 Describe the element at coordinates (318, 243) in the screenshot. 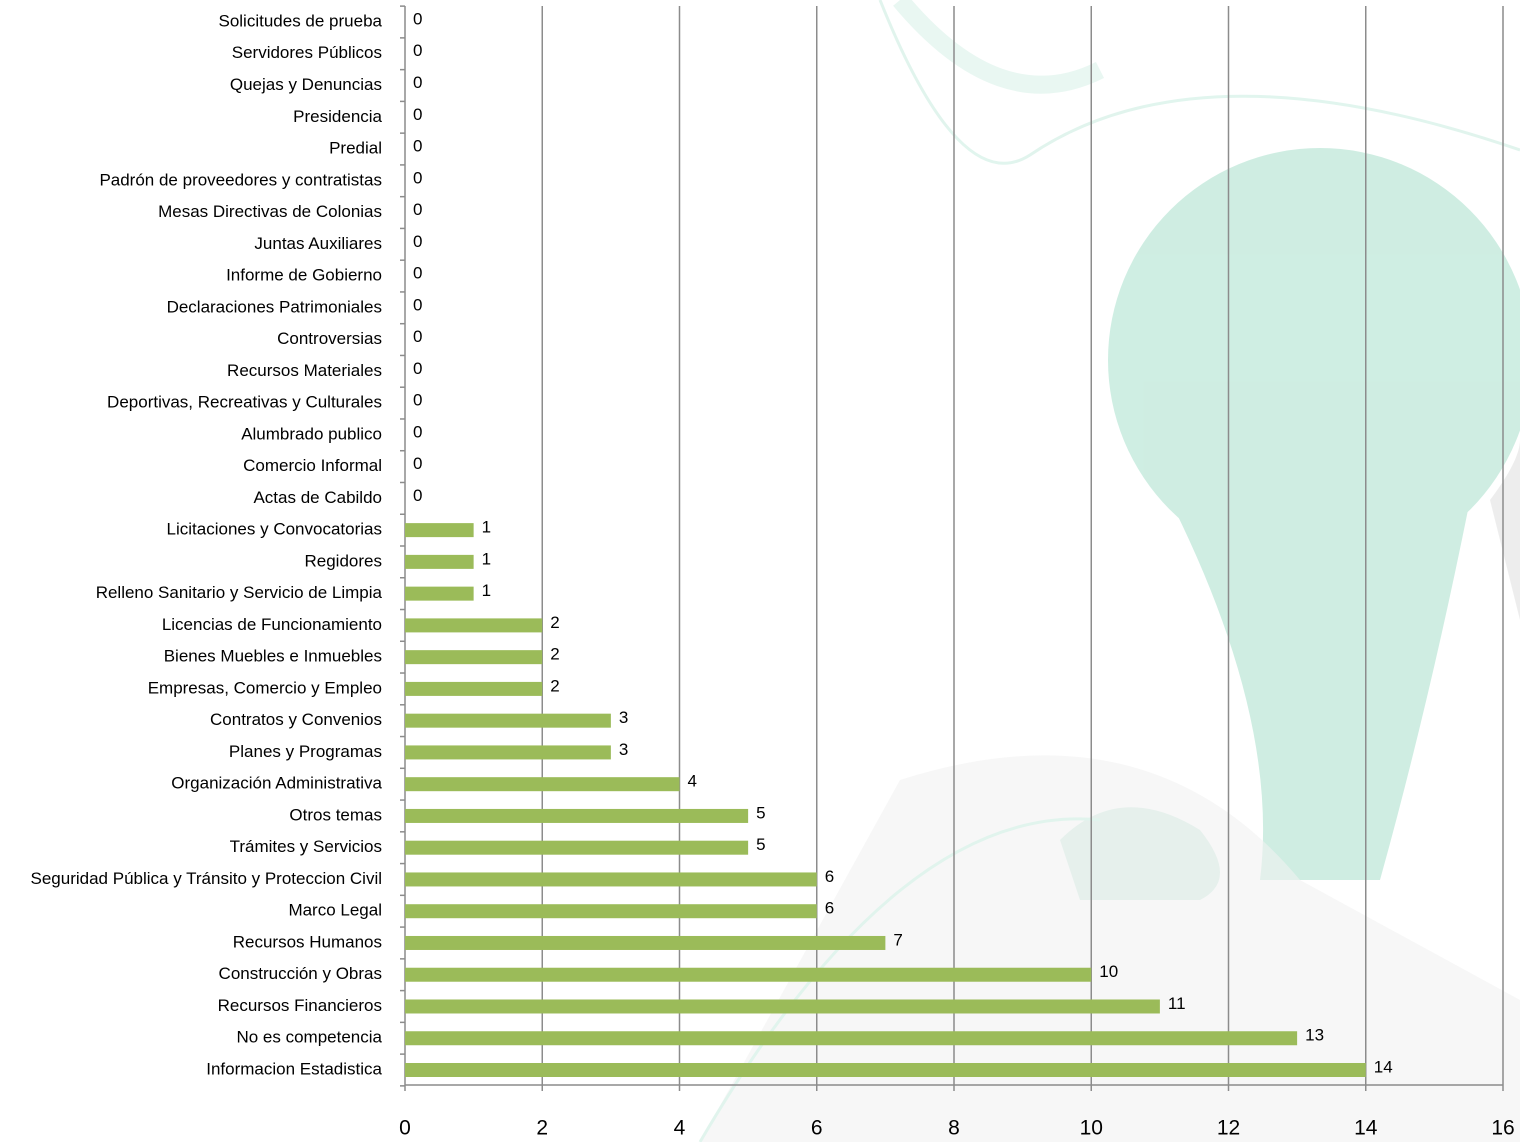

I see `y-tick-label: Juntas Auxiliares` at that location.